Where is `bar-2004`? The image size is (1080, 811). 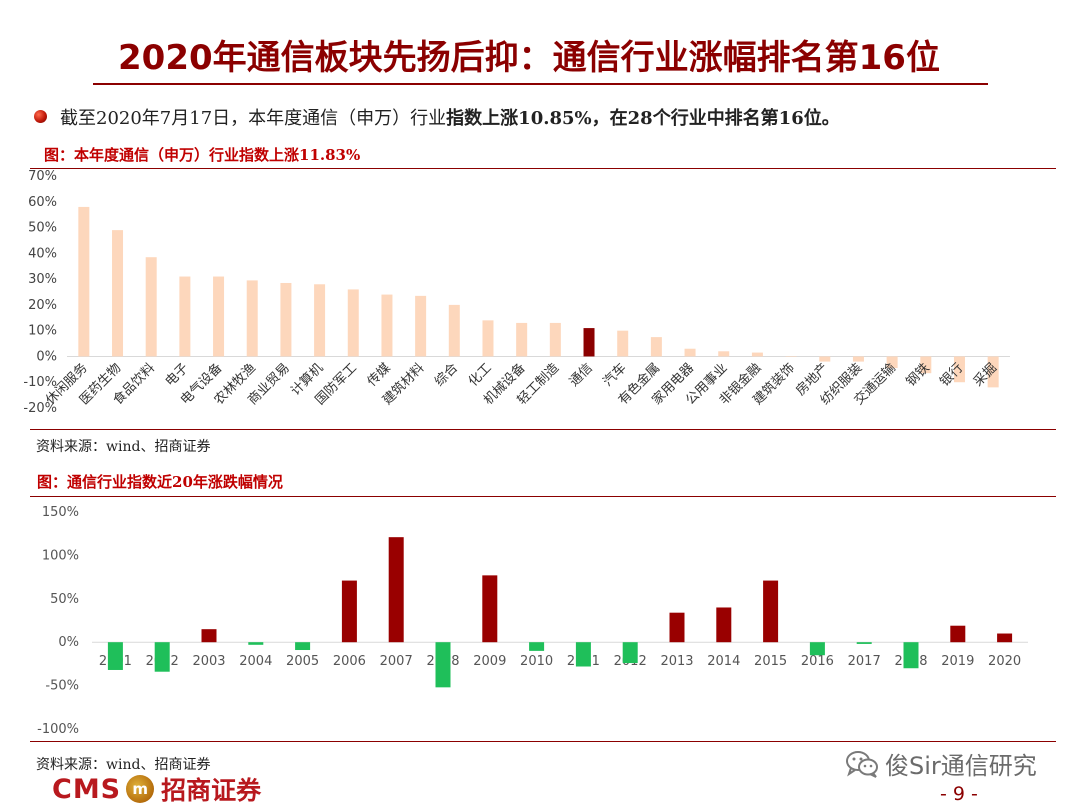 bar-2004 is located at coordinates (256, 643).